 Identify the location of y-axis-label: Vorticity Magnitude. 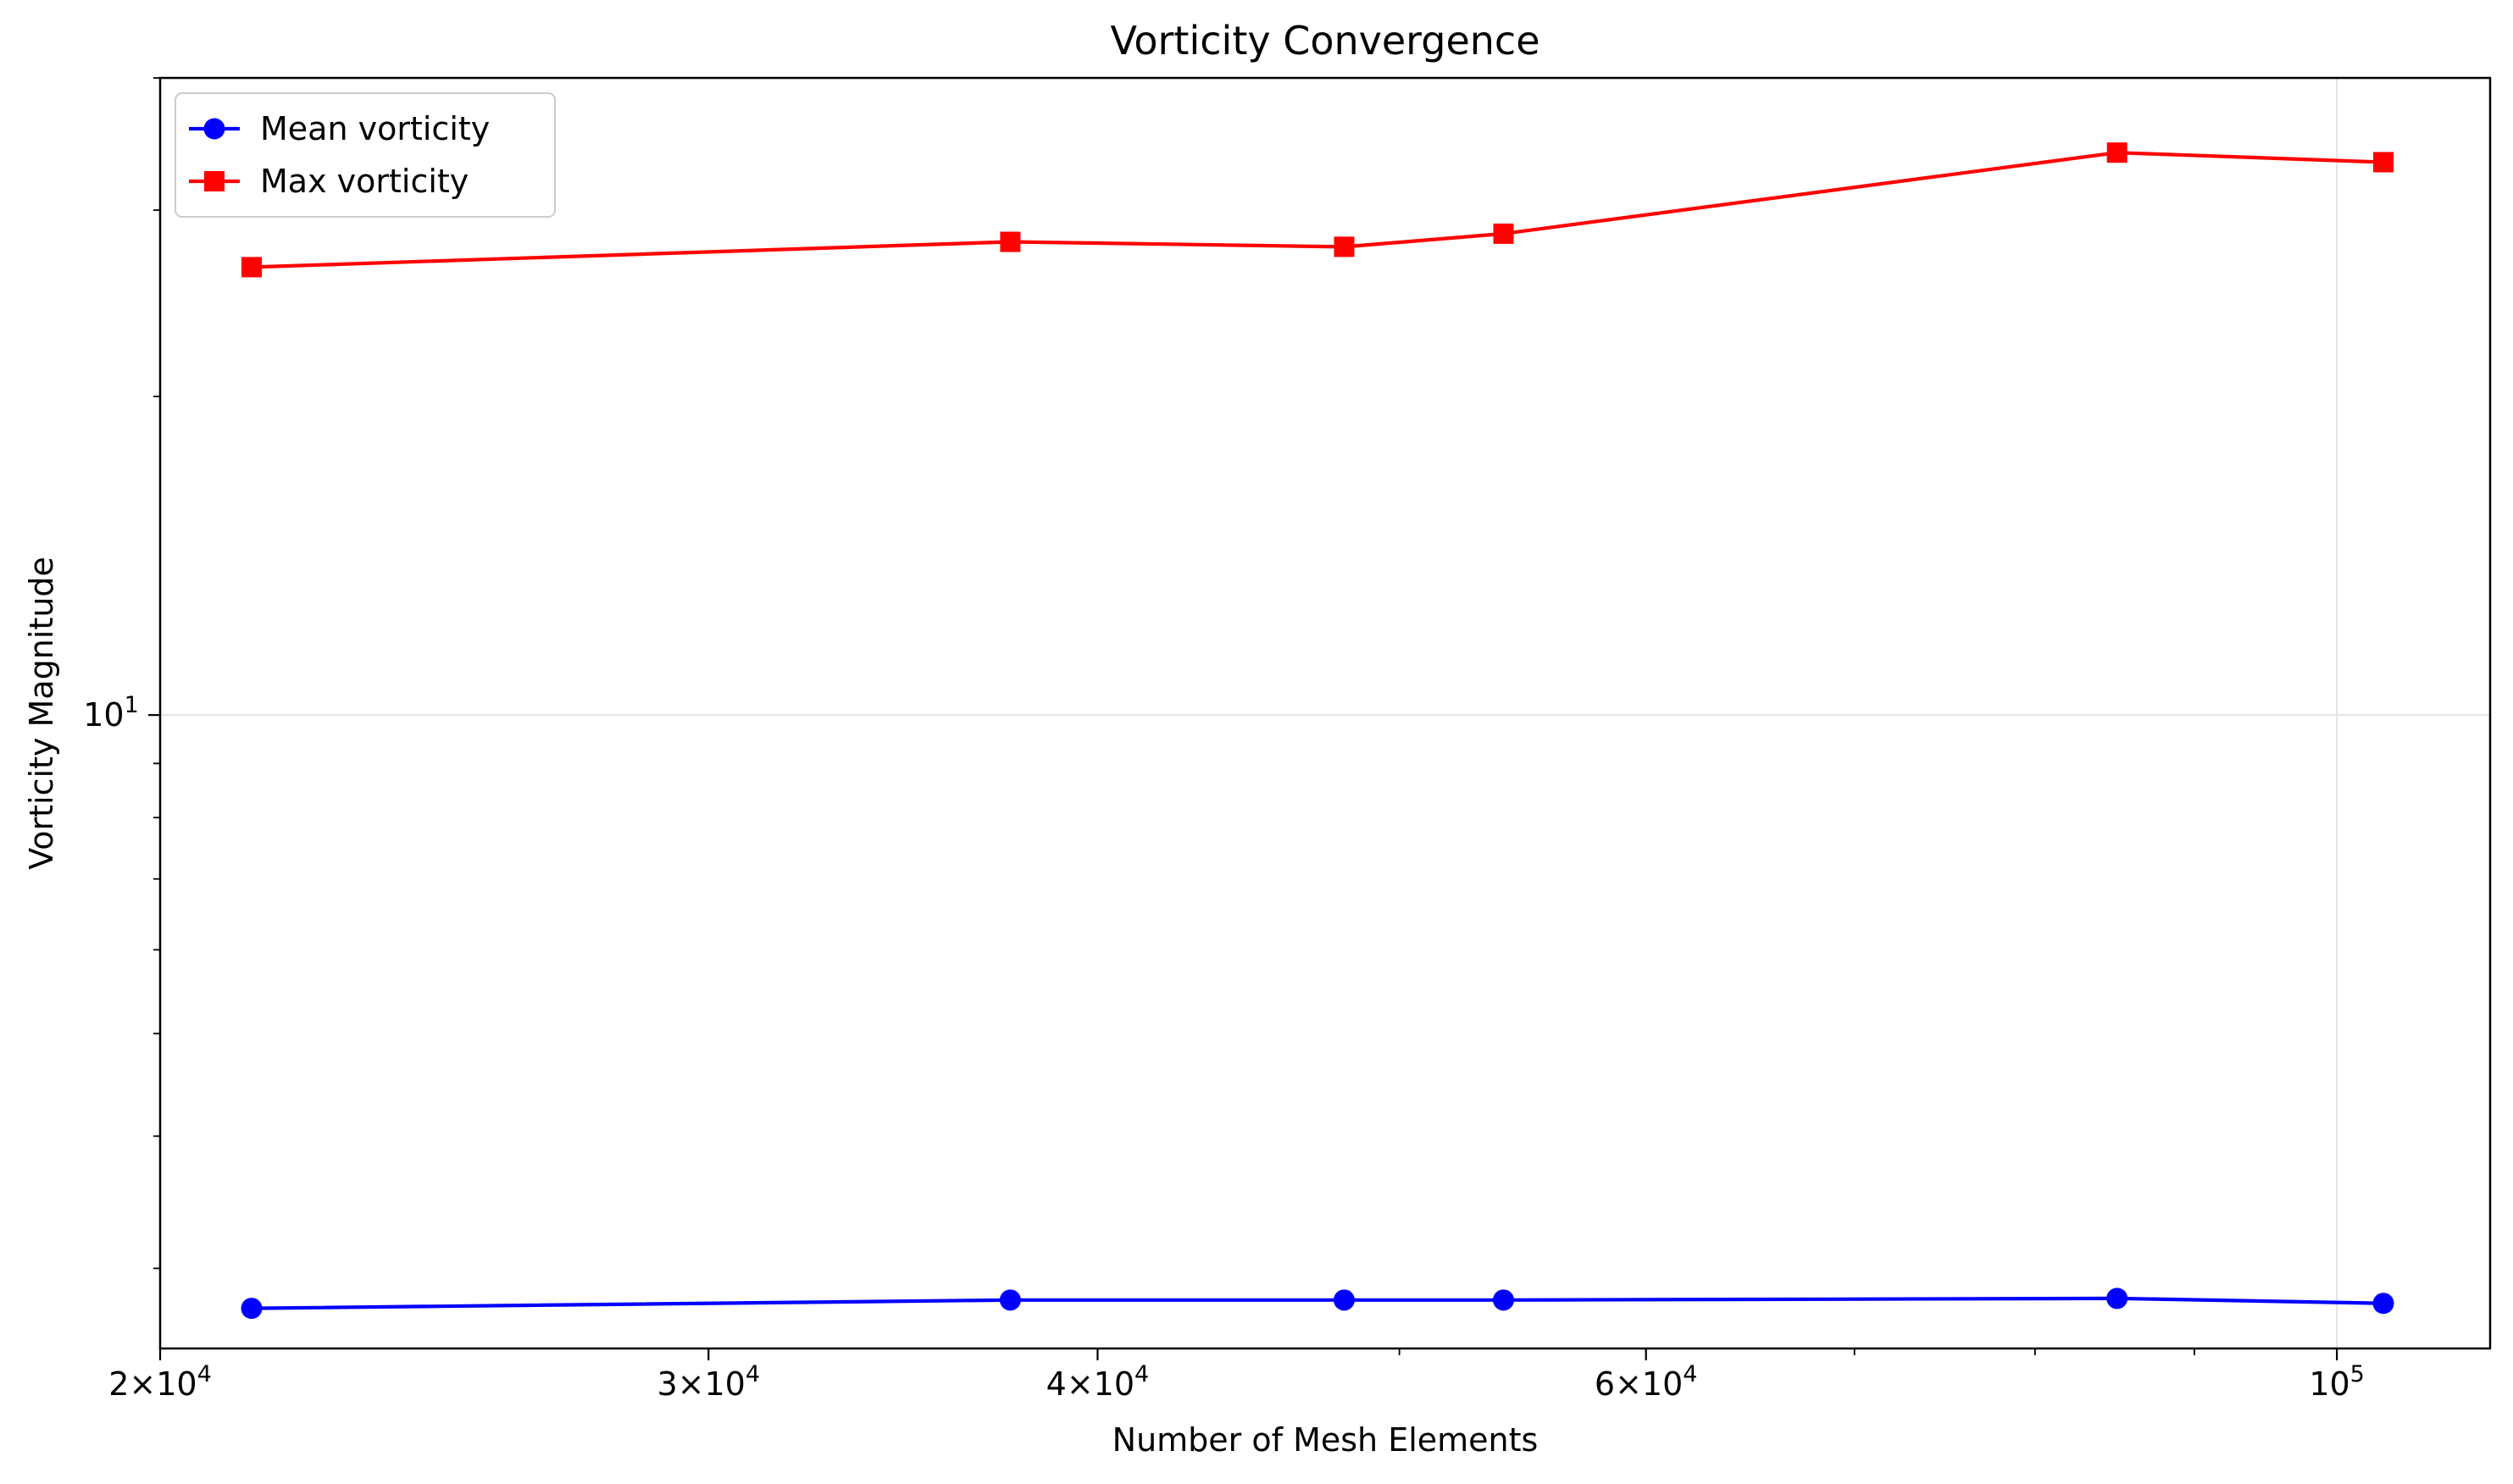
(41, 713).